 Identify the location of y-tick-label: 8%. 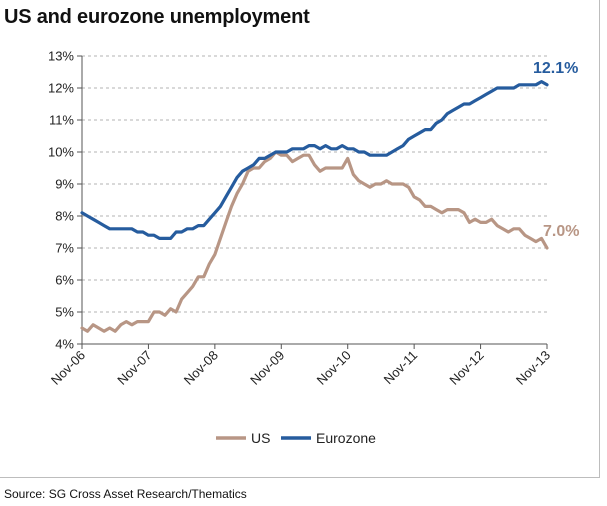
(64, 216).